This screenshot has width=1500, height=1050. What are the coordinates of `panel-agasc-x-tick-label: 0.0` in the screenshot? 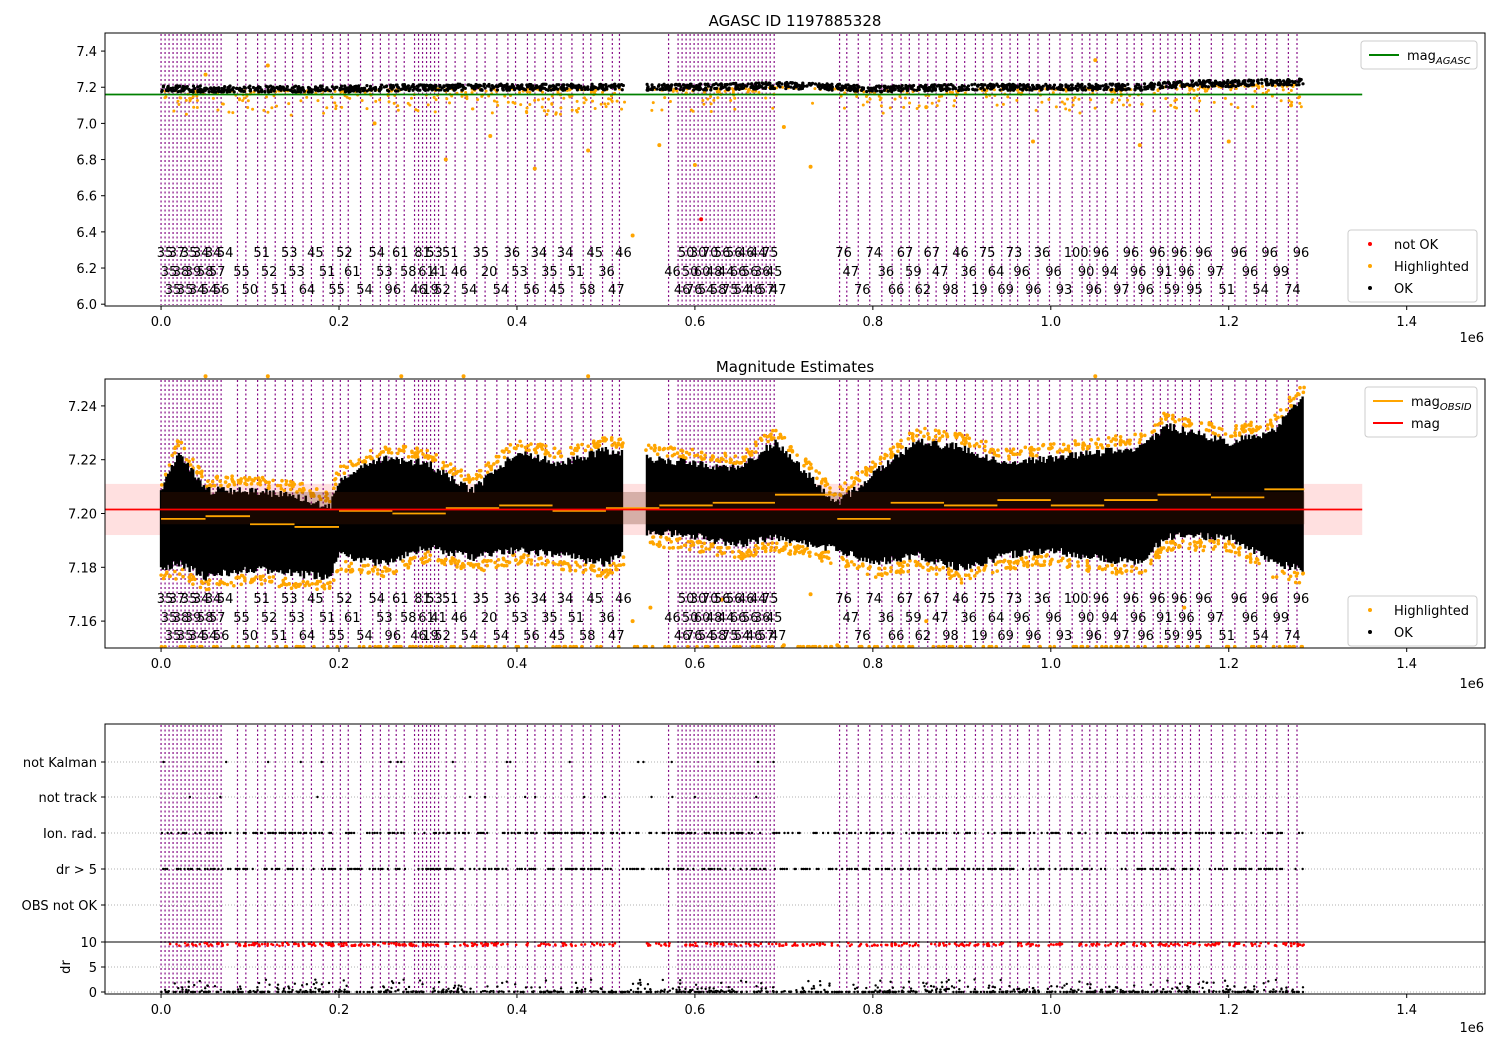 It's located at (161, 322).